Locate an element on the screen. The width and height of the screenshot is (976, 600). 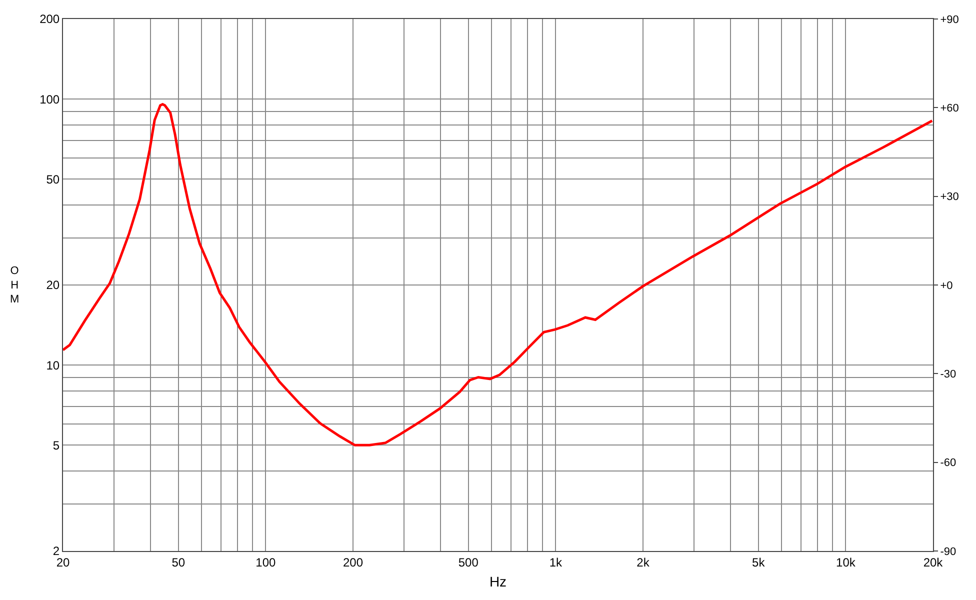
x-tick-label: 5k is located at coordinates (759, 562).